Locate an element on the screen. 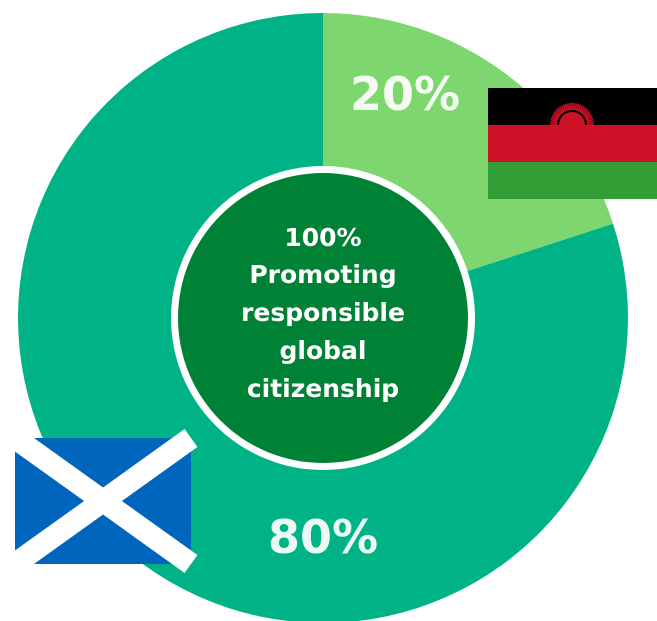 Image resolution: width=657 pixels, height=621 pixels. center-text-line-5: citizenship is located at coordinates (323, 388).